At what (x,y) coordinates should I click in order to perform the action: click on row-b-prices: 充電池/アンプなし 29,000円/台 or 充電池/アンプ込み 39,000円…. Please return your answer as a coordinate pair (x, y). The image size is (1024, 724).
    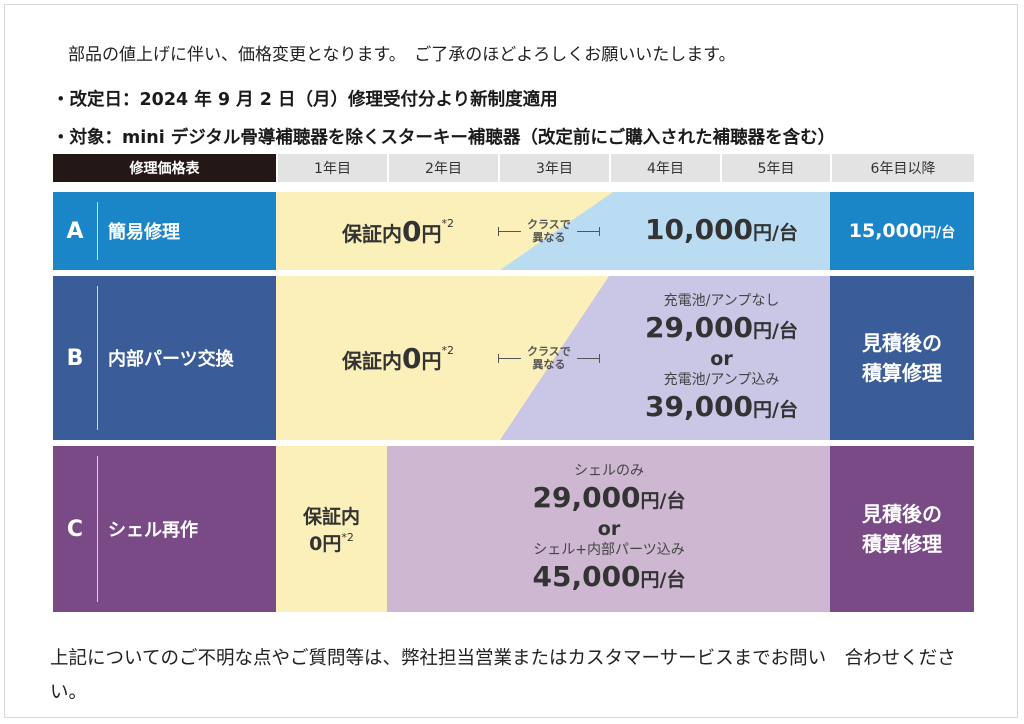
    Looking at the image, I should click on (721, 358).